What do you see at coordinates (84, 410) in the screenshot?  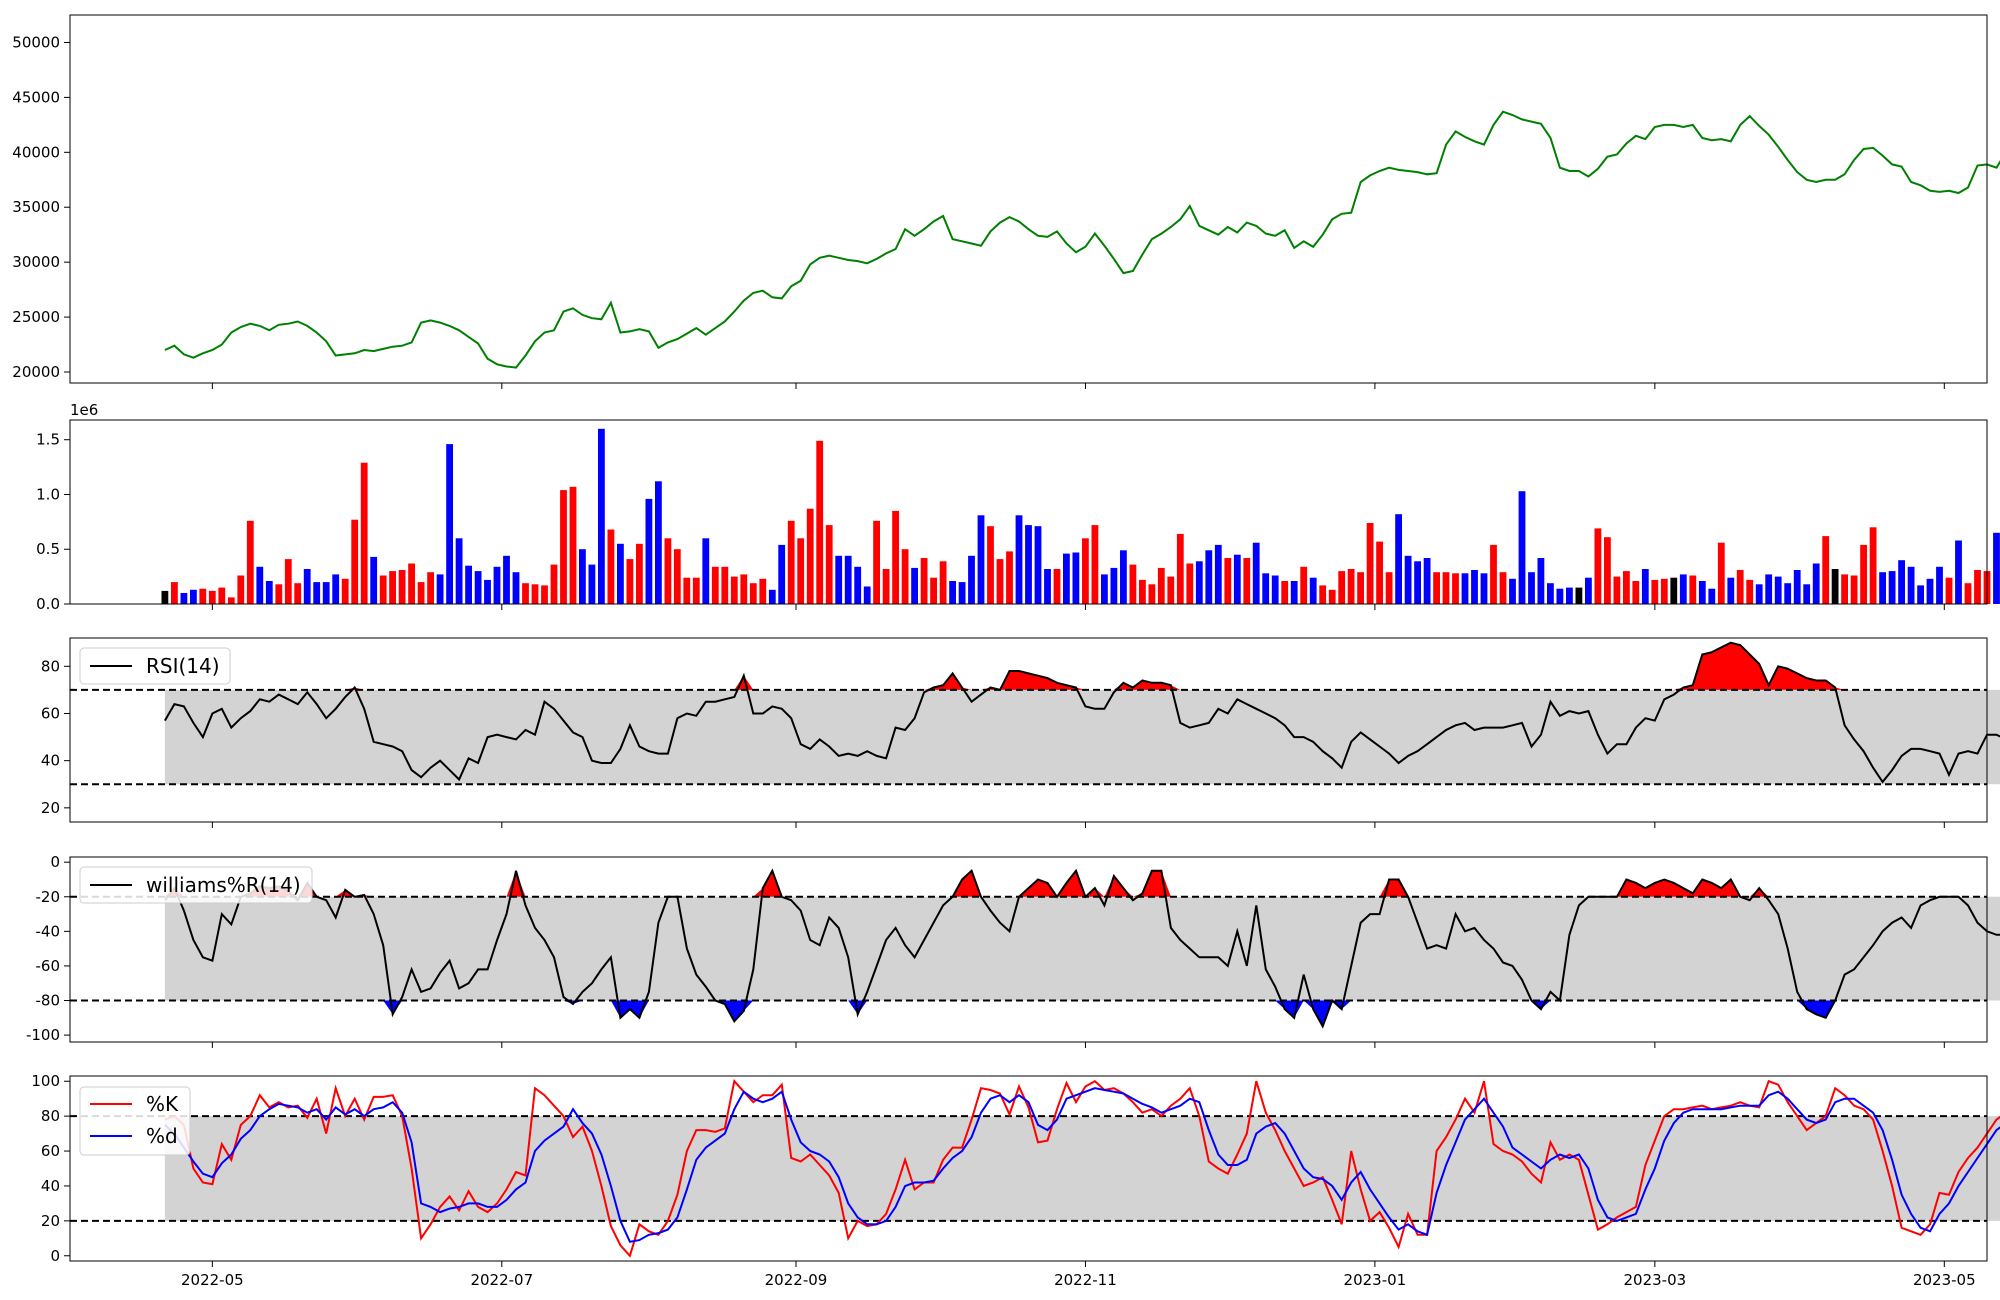 I see `volume-scale-label: 1e6` at bounding box center [84, 410].